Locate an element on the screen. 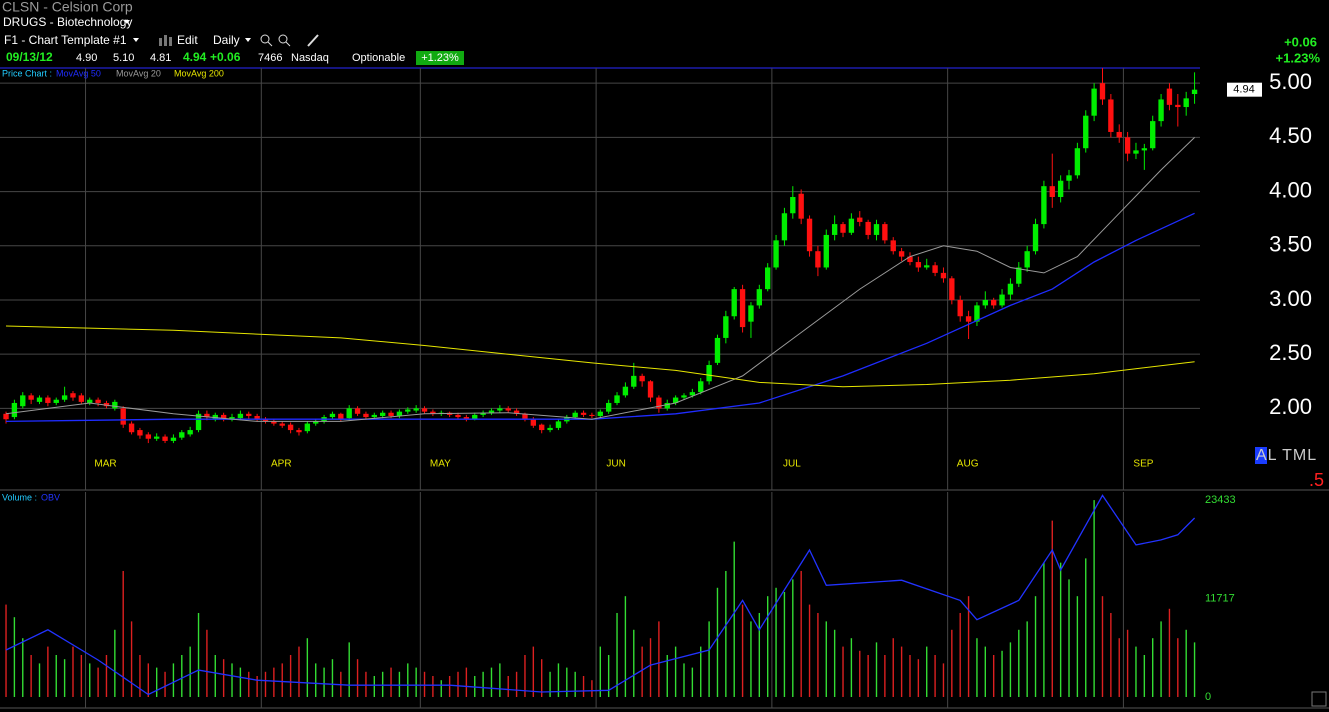  tag-highlight is located at coordinates (1261, 455).